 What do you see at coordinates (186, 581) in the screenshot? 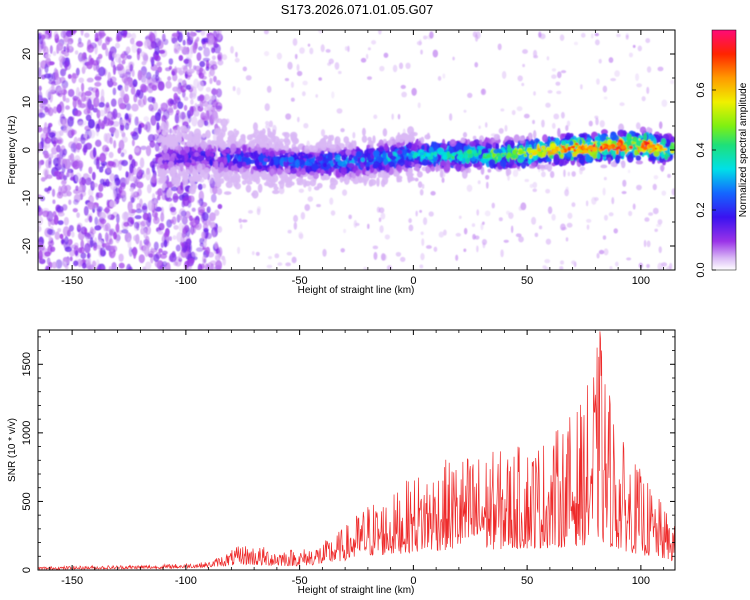
I see `snr-x-tick-label: -100` at bounding box center [186, 581].